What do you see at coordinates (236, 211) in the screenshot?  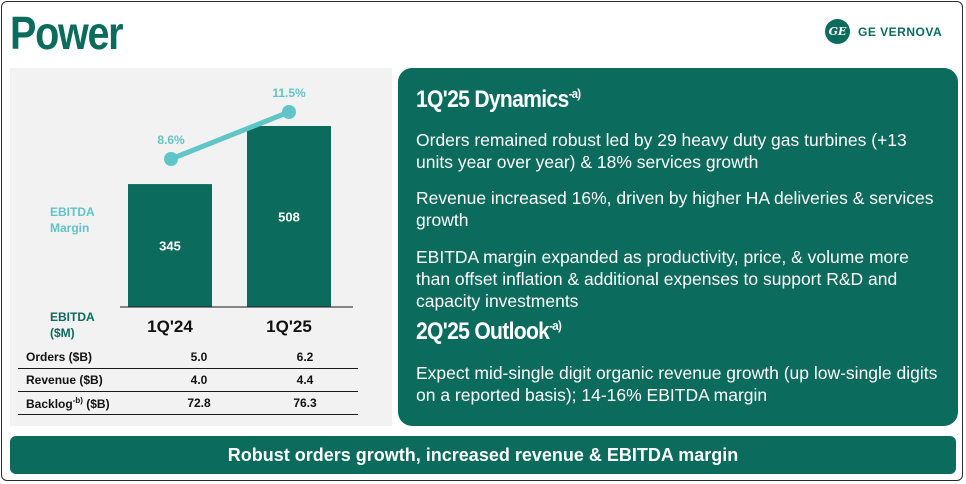 I see `ebitda-chart: 345 508 1Q'24 1Q'25 8.6% 11.5%` at bounding box center [236, 211].